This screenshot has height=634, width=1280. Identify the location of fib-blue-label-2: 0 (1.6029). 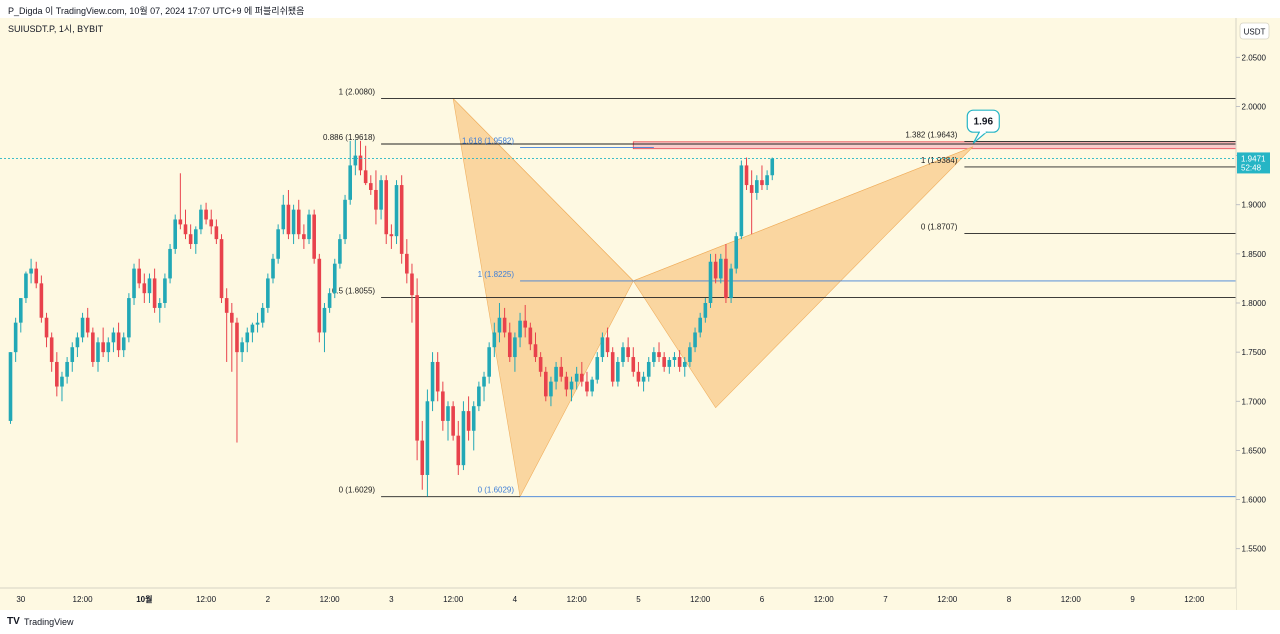
(496, 490).